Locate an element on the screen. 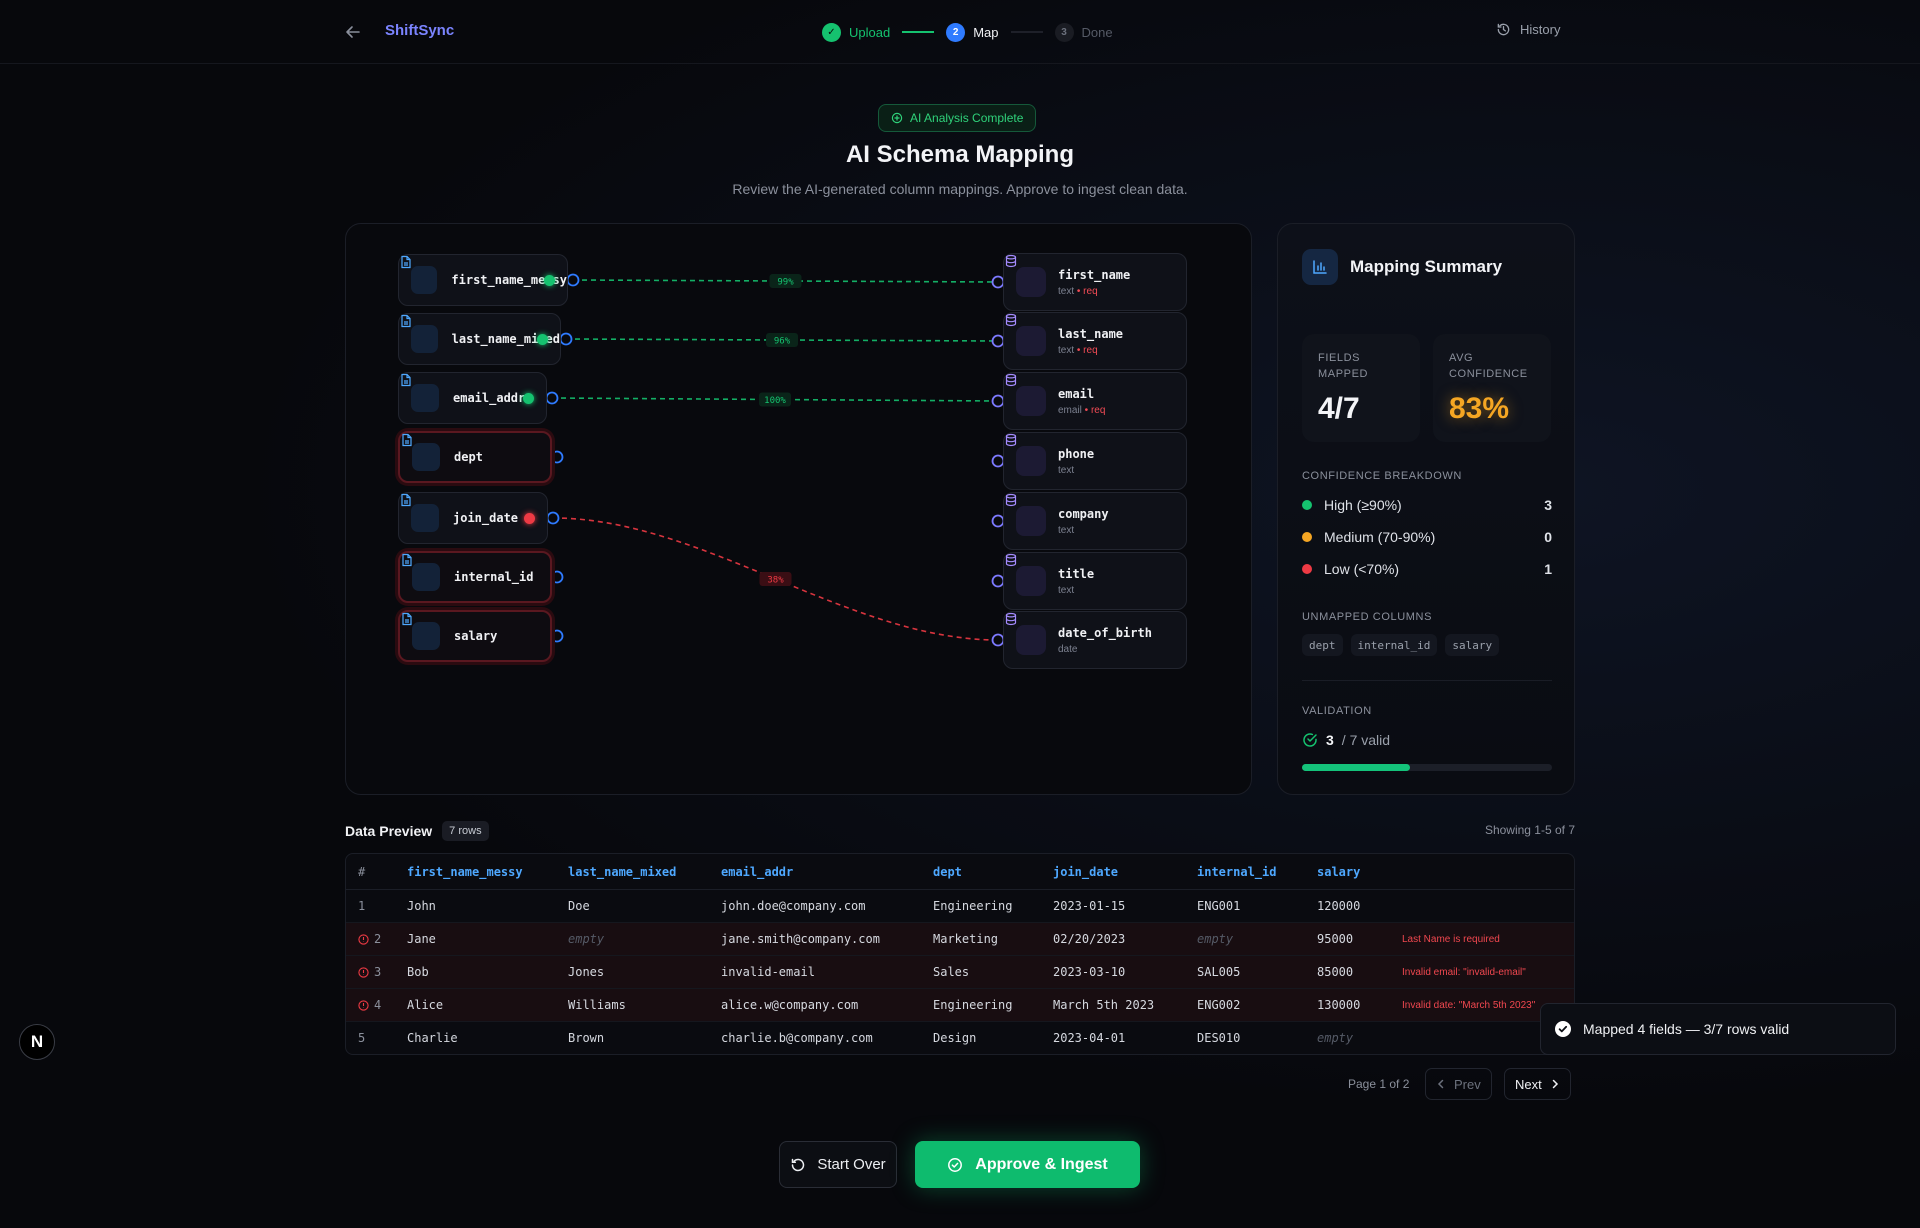 The height and width of the screenshot is (1228, 1920). stepper: ✓ Upload 2 Map 3 Done is located at coordinates (967, 32).